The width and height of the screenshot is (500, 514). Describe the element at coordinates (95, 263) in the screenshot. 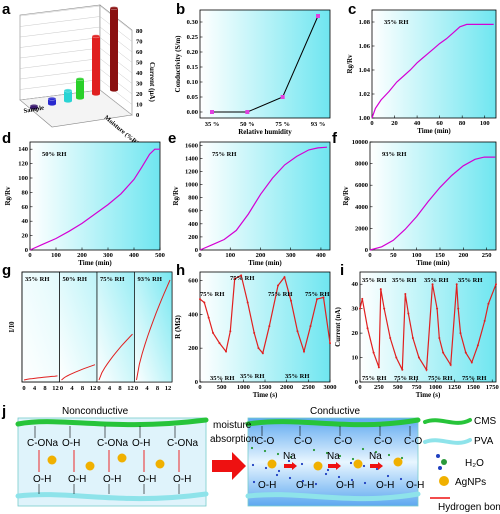

I see `d-xlabel: Time (min)` at that location.